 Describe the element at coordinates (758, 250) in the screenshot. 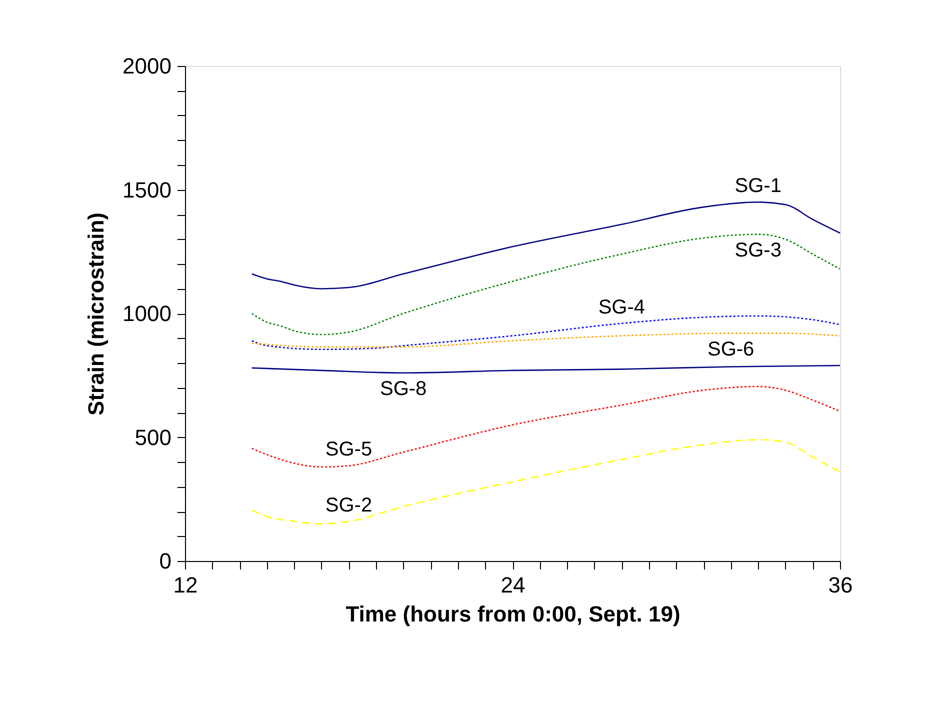

I see `annotation: SG-3` at that location.